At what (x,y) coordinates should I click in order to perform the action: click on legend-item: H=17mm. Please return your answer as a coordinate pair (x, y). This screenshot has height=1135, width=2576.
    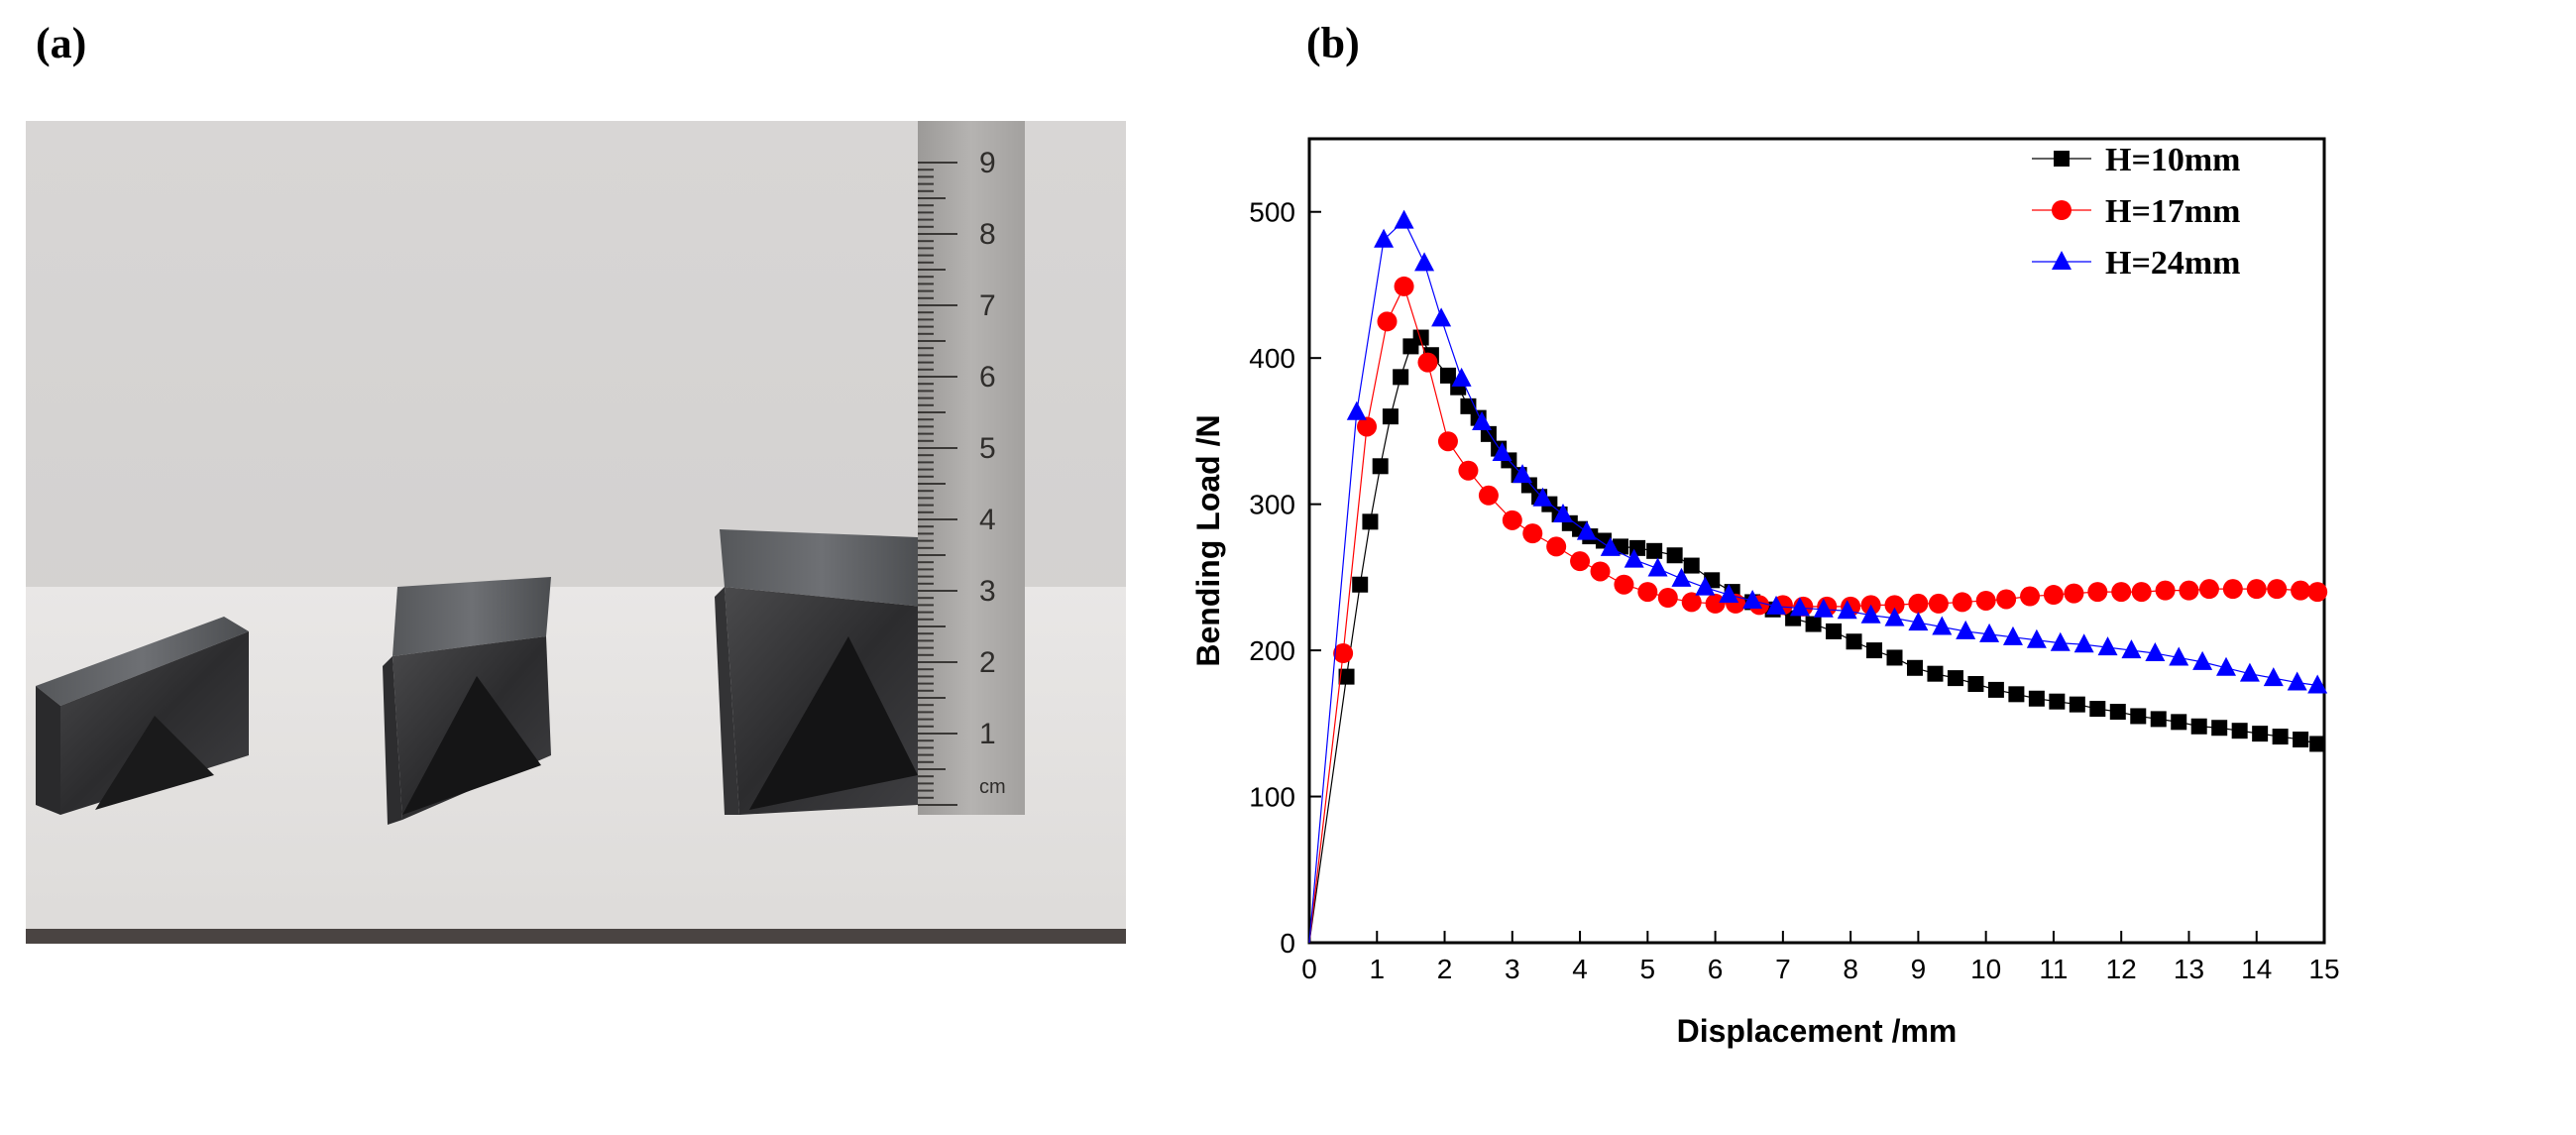
    Looking at the image, I should click on (2136, 212).